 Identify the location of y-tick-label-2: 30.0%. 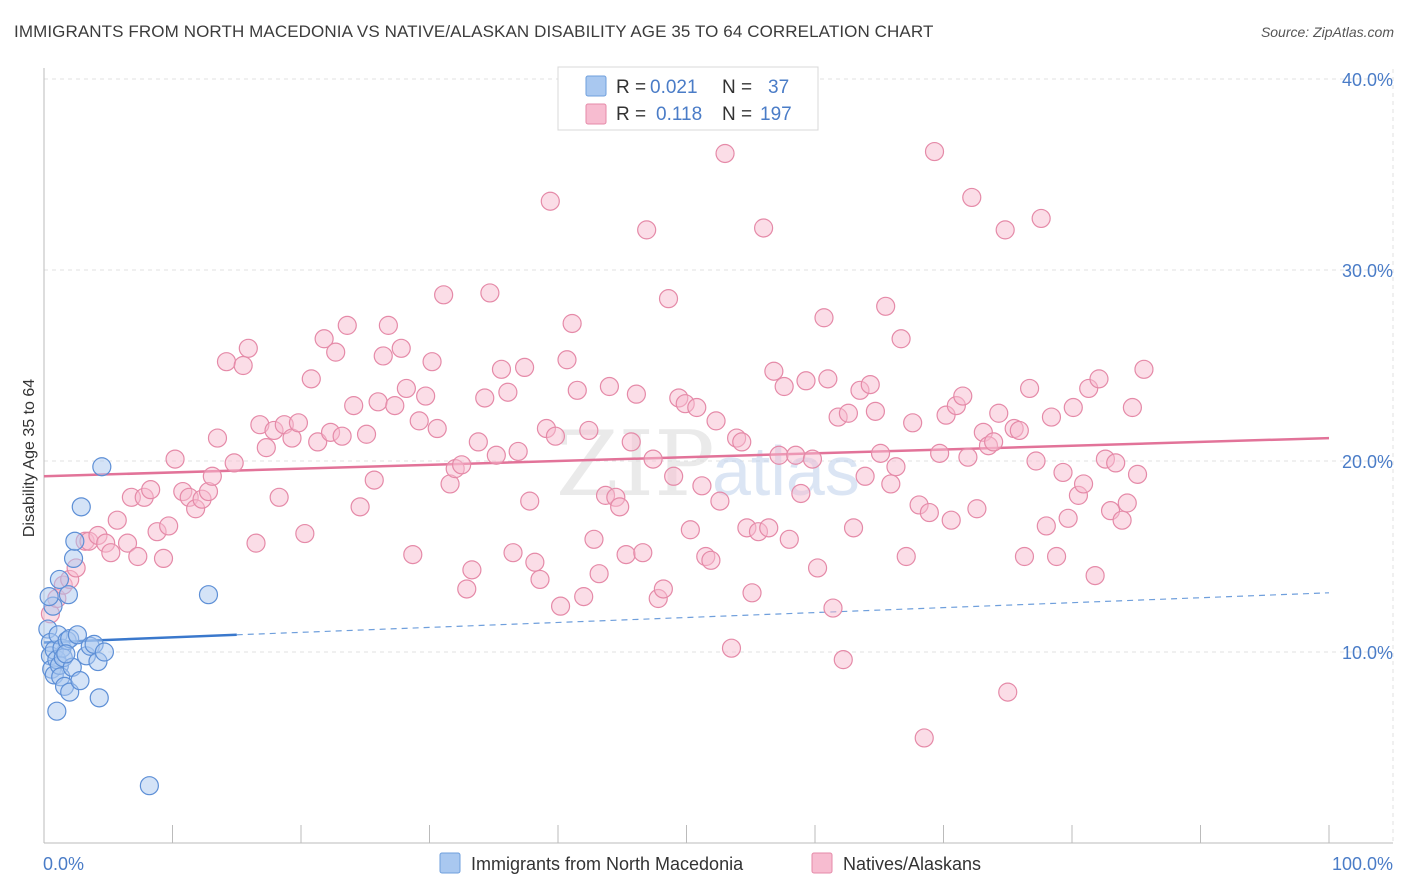
(1367, 271).